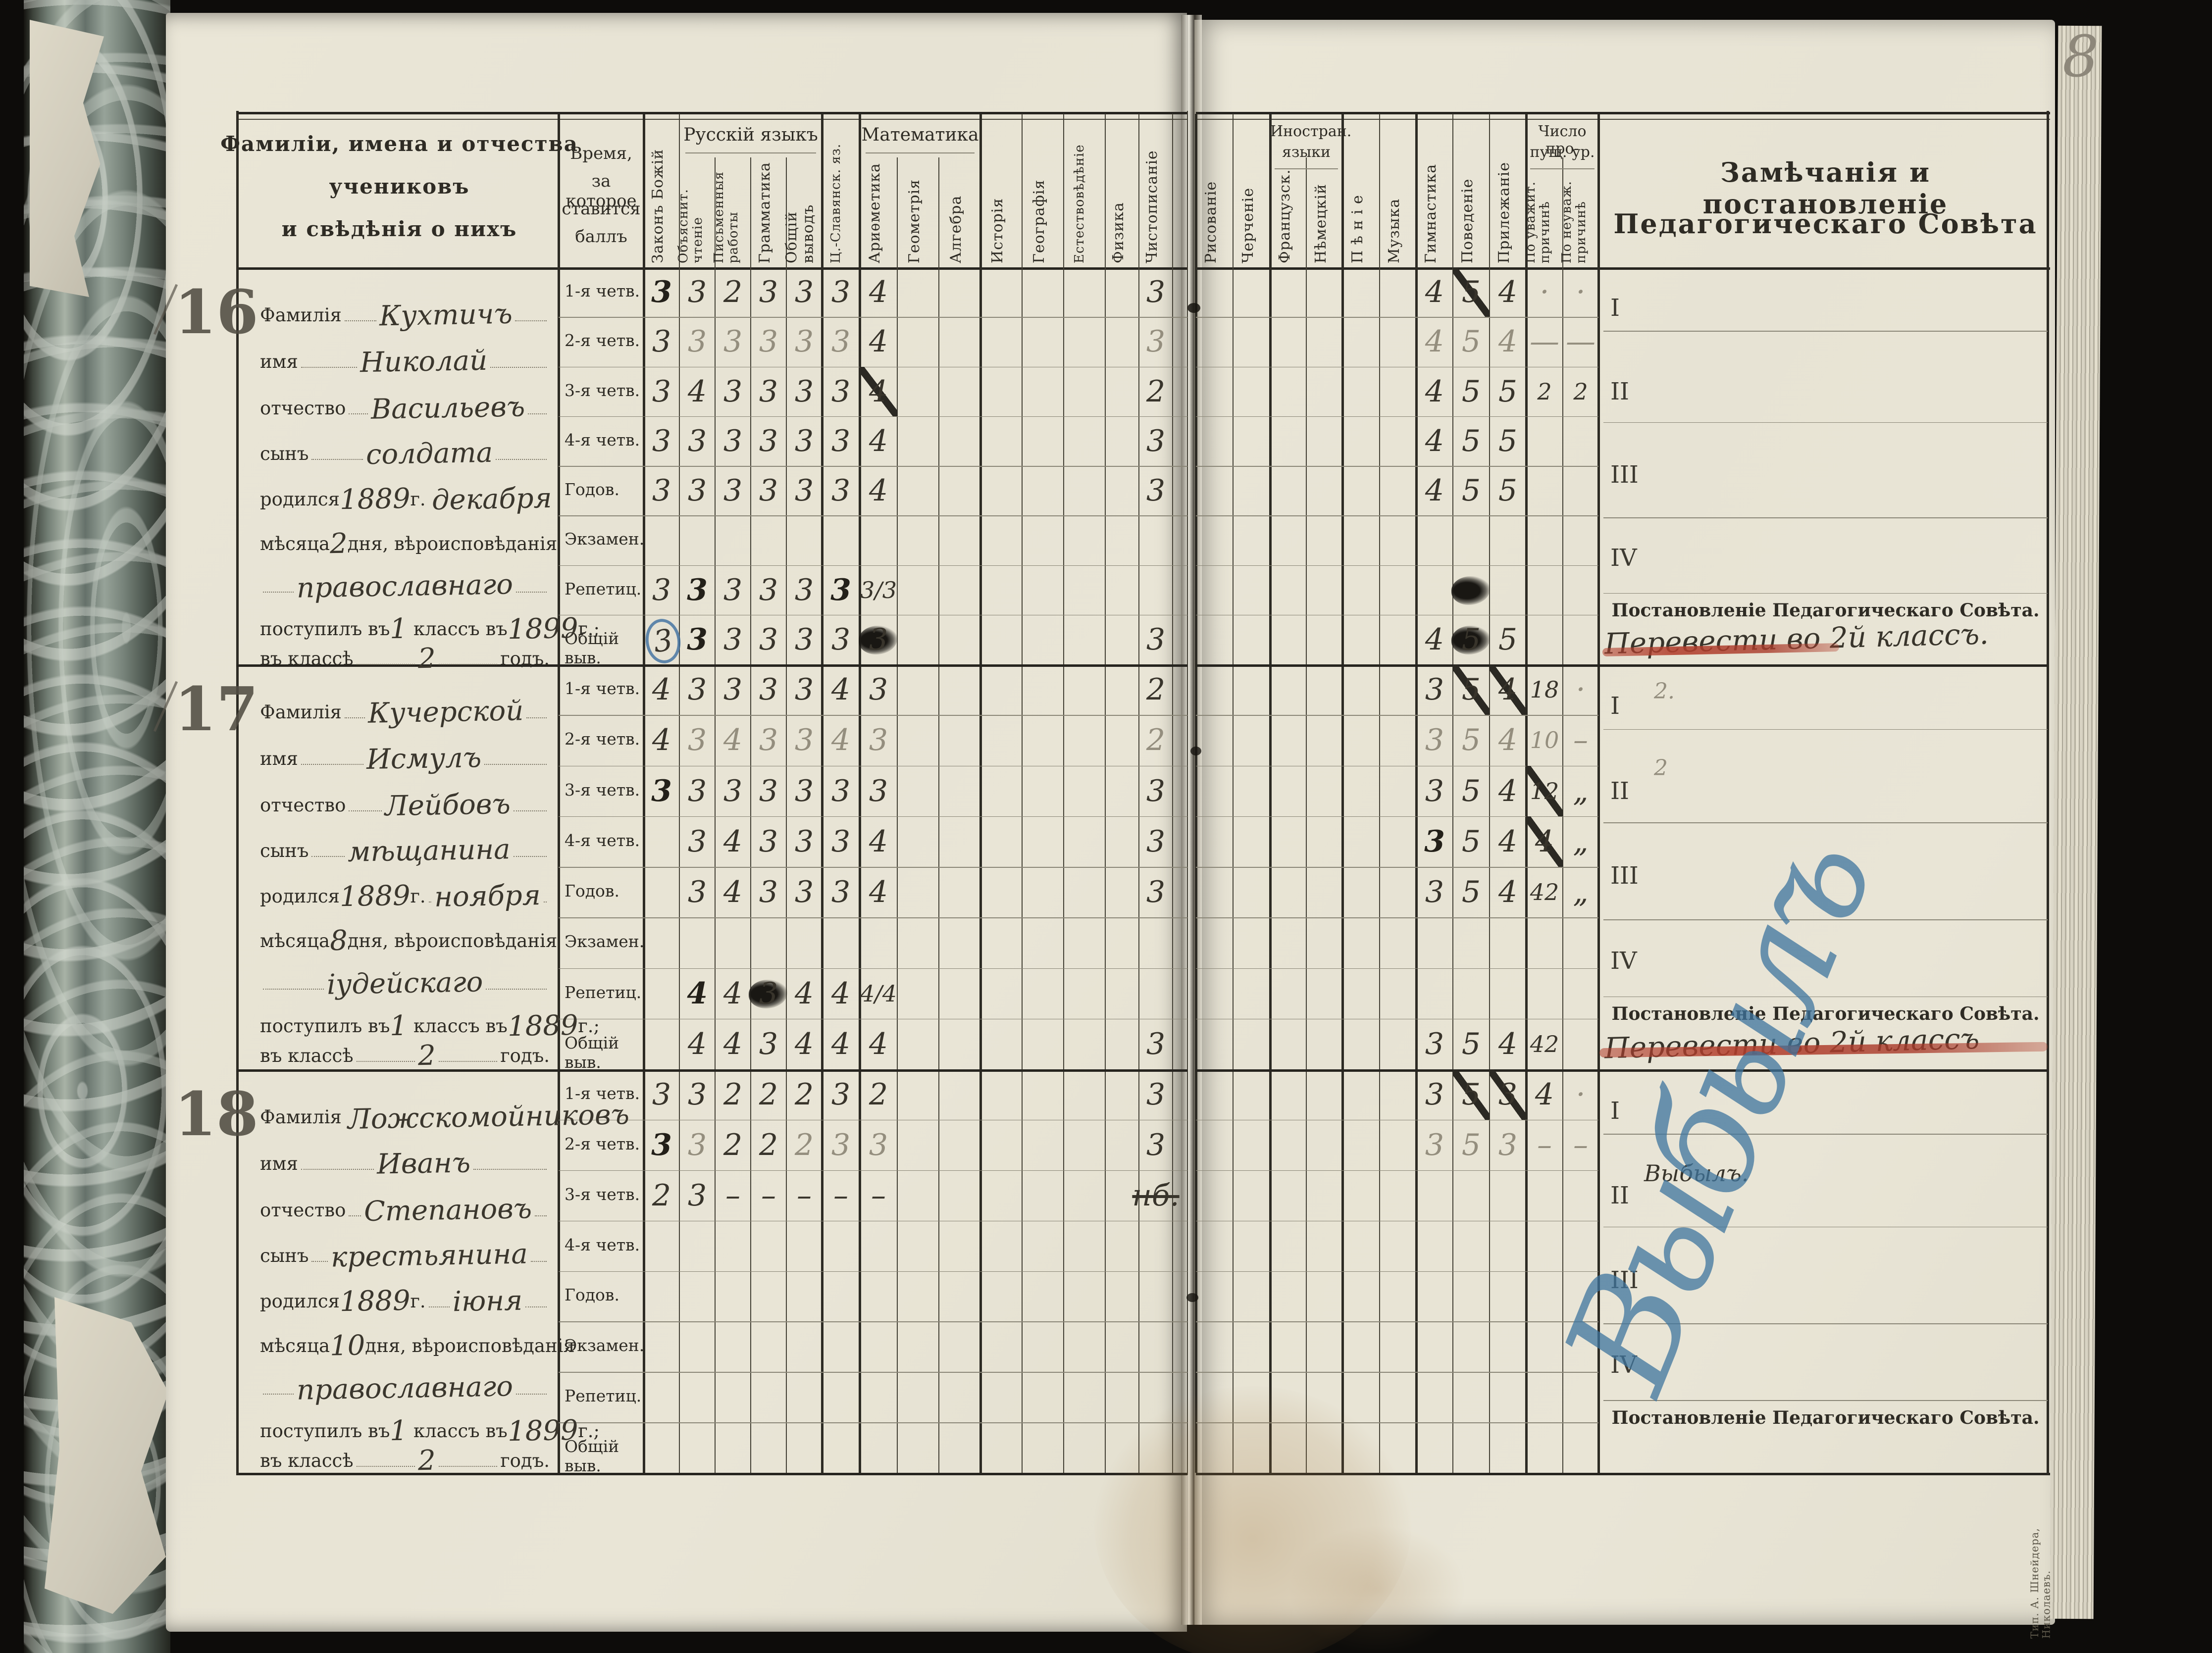 The width and height of the screenshot is (2212, 1653). I want to click on entered-label: поступилъ въ, so click(325, 629).